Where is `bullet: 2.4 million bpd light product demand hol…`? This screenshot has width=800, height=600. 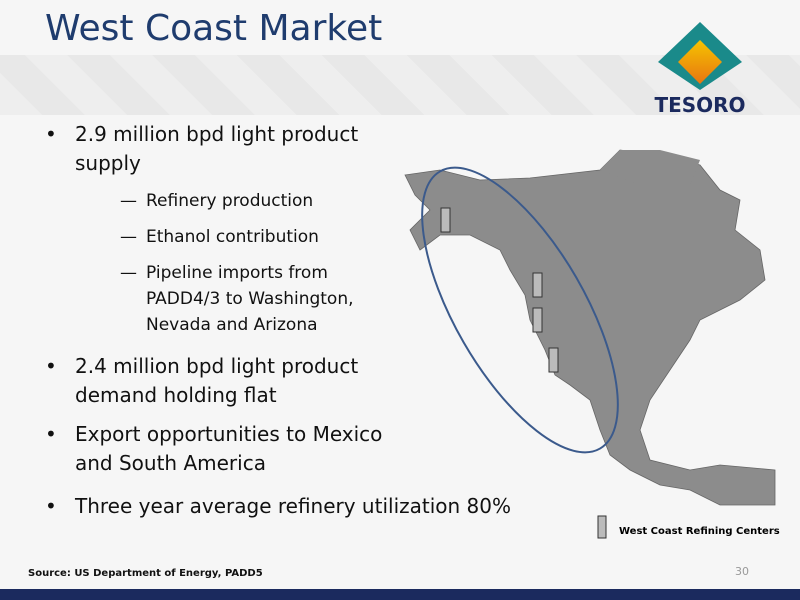
bullet: 2.4 million bpd light product demand hol… is located at coordinates (205, 381).